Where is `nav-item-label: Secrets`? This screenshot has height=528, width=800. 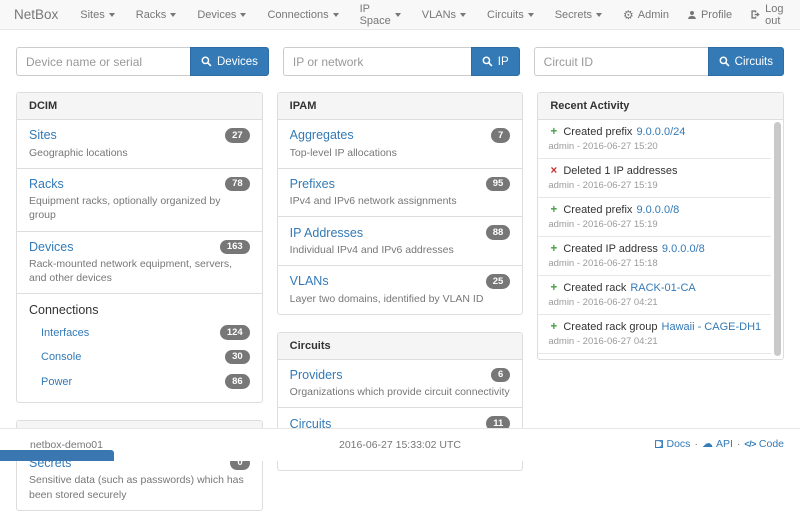 nav-item-label: Secrets is located at coordinates (573, 14).